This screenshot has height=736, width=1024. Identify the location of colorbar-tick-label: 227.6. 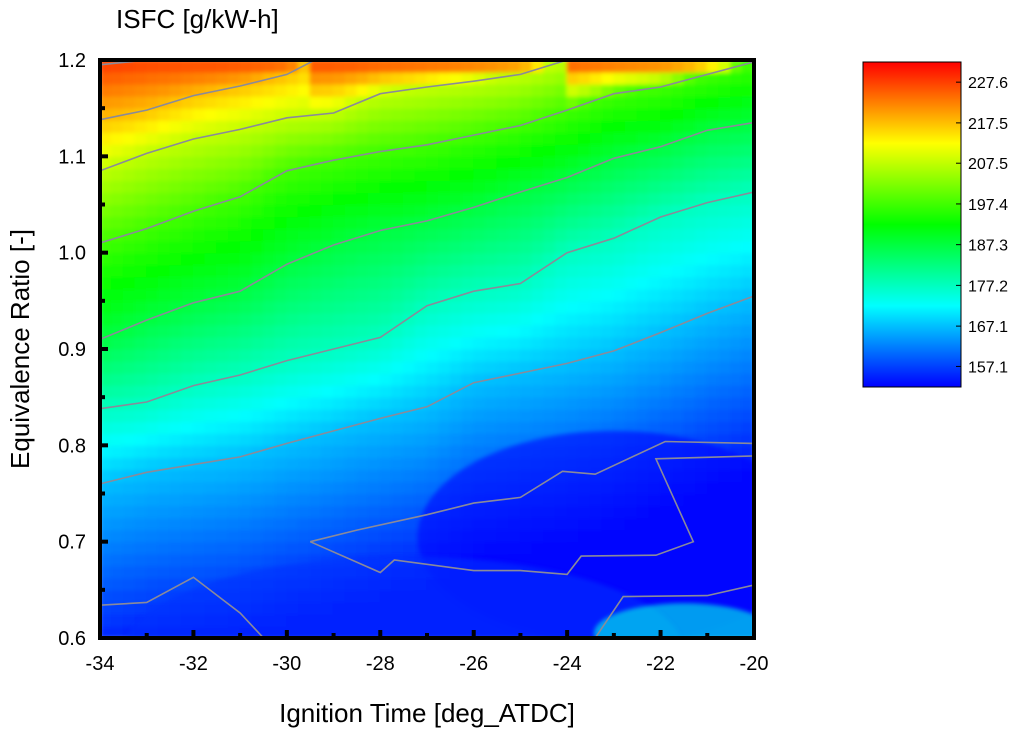
(988, 83).